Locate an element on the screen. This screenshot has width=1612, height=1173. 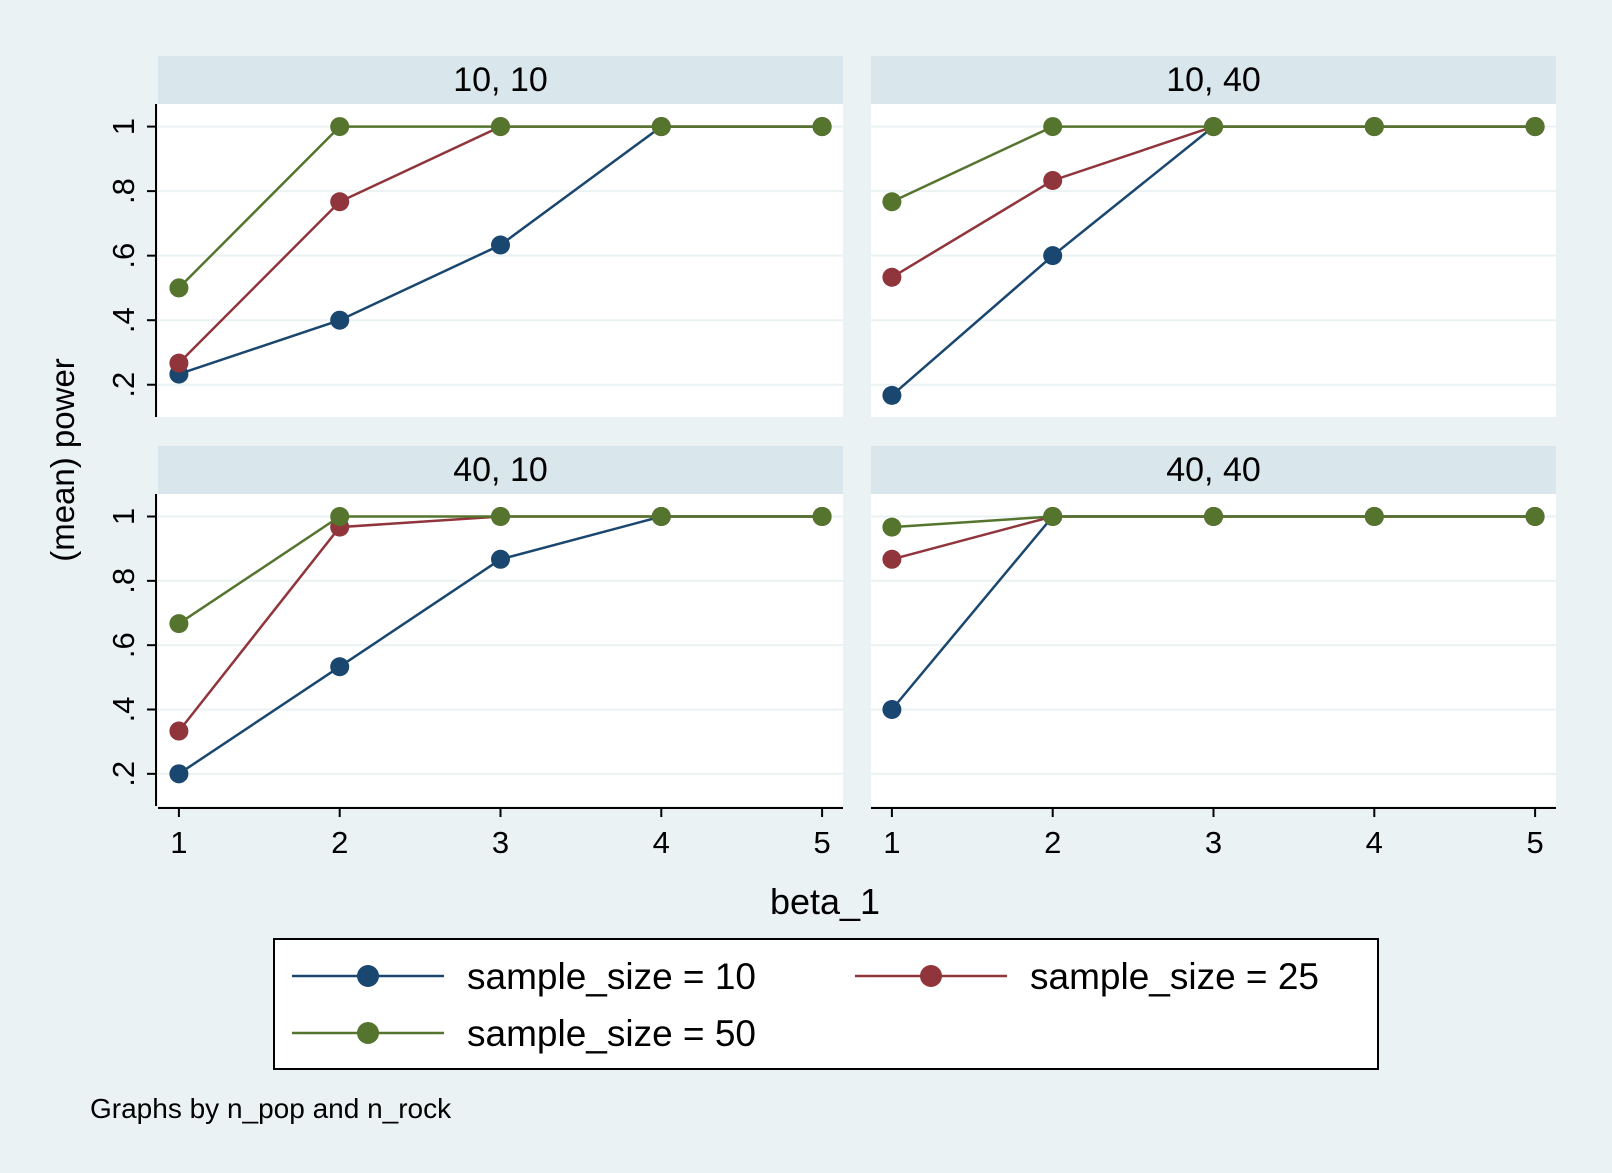
panel-40-10: 40, 10 is located at coordinates (500, 626).